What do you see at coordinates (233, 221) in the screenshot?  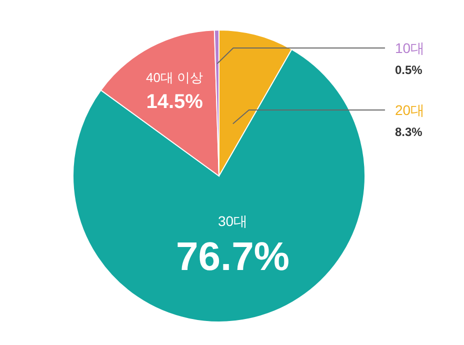 I see `slice-label: 30대` at bounding box center [233, 221].